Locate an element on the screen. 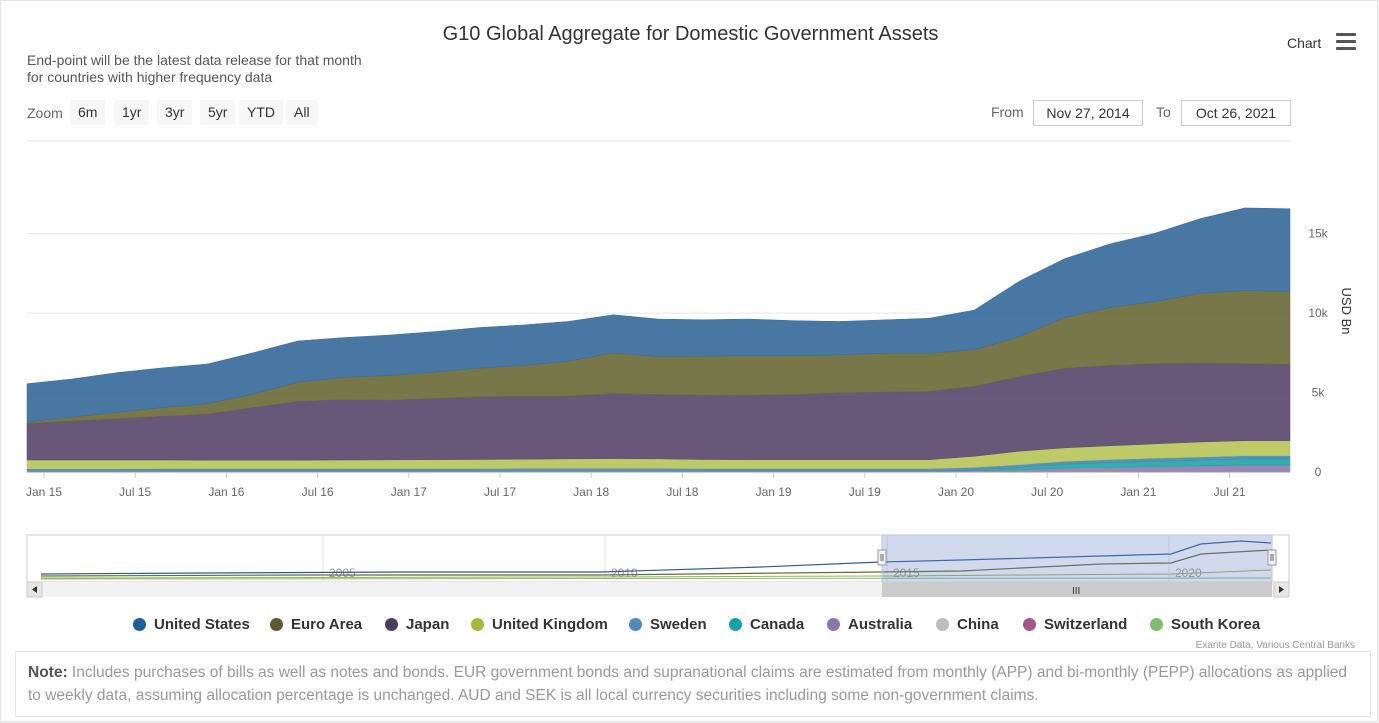 This screenshot has height=723, width=1379. x-tick-label: Jan 20 is located at coordinates (956, 492).